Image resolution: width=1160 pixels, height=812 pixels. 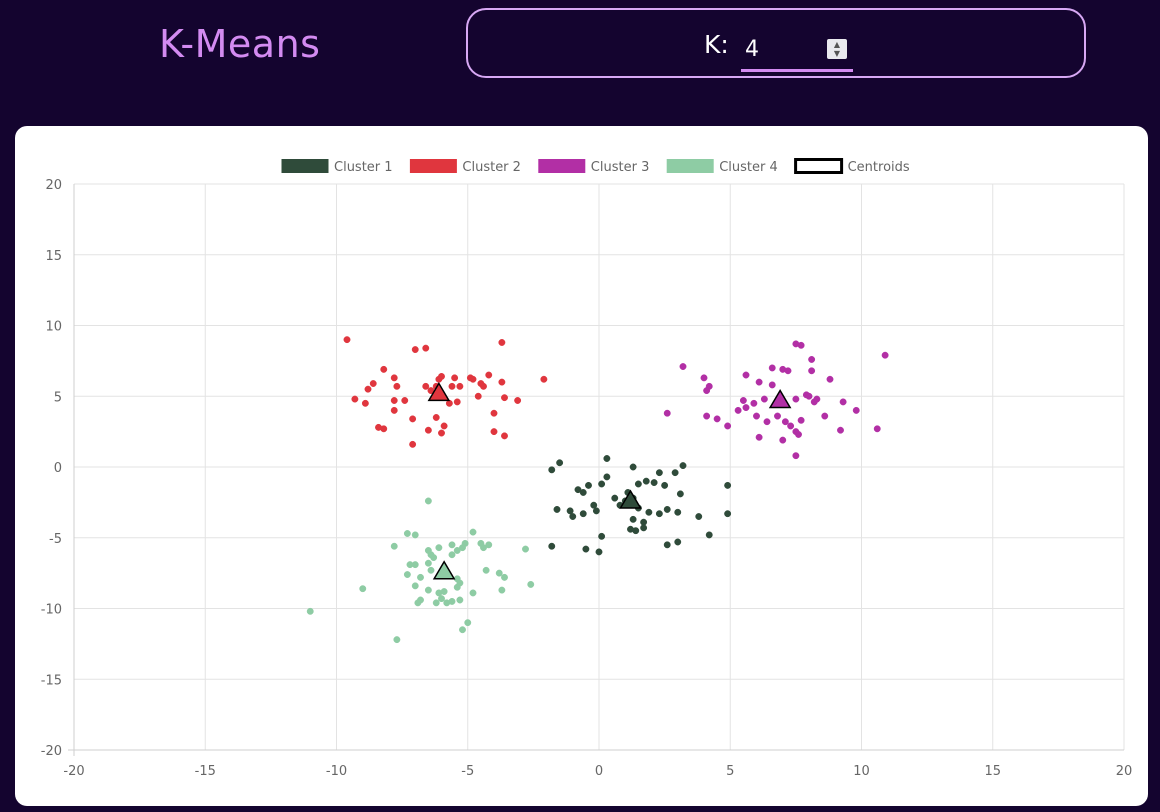 I want to click on legend-label: Cluster 3, so click(x=620, y=167).